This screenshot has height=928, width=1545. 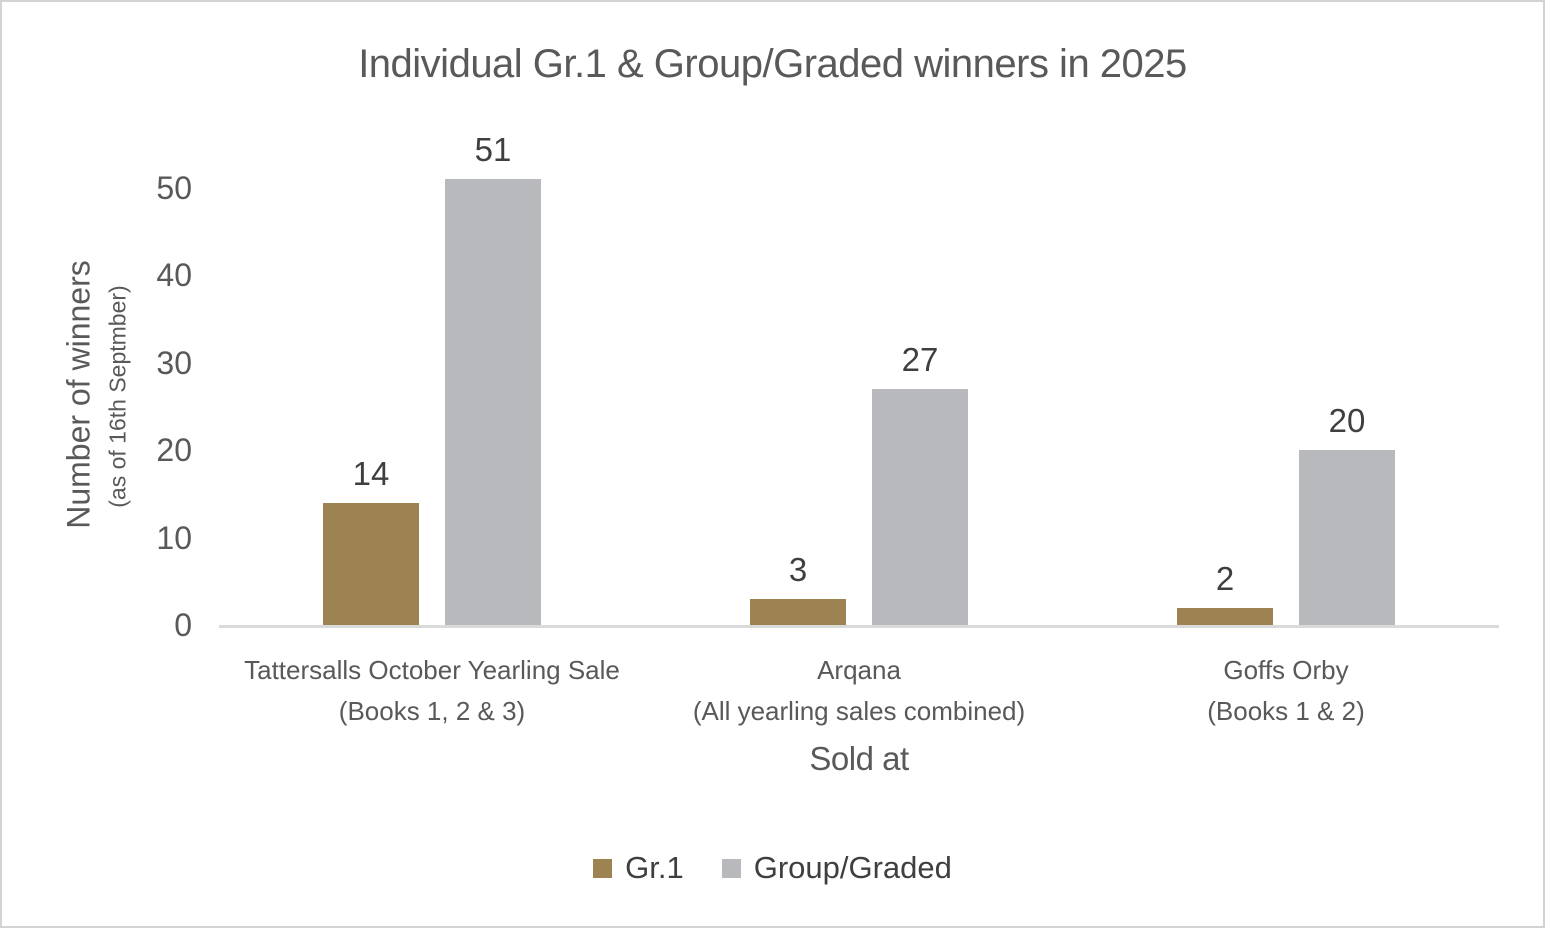 What do you see at coordinates (183, 625) in the screenshot?
I see `y-tick-label: 0` at bounding box center [183, 625].